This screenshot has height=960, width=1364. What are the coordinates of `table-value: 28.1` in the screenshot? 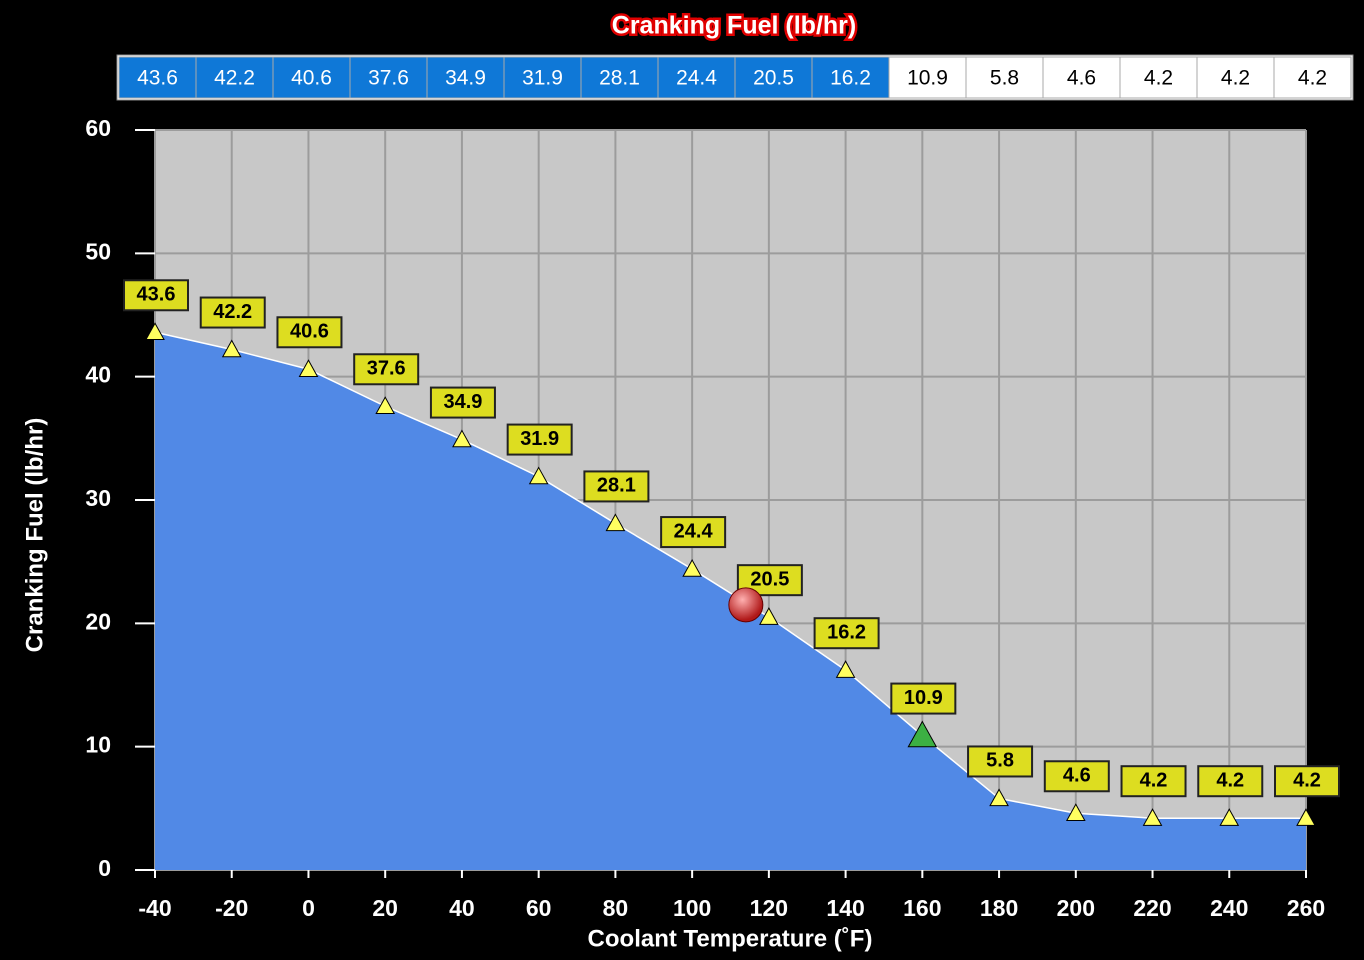 It's located at (619, 78).